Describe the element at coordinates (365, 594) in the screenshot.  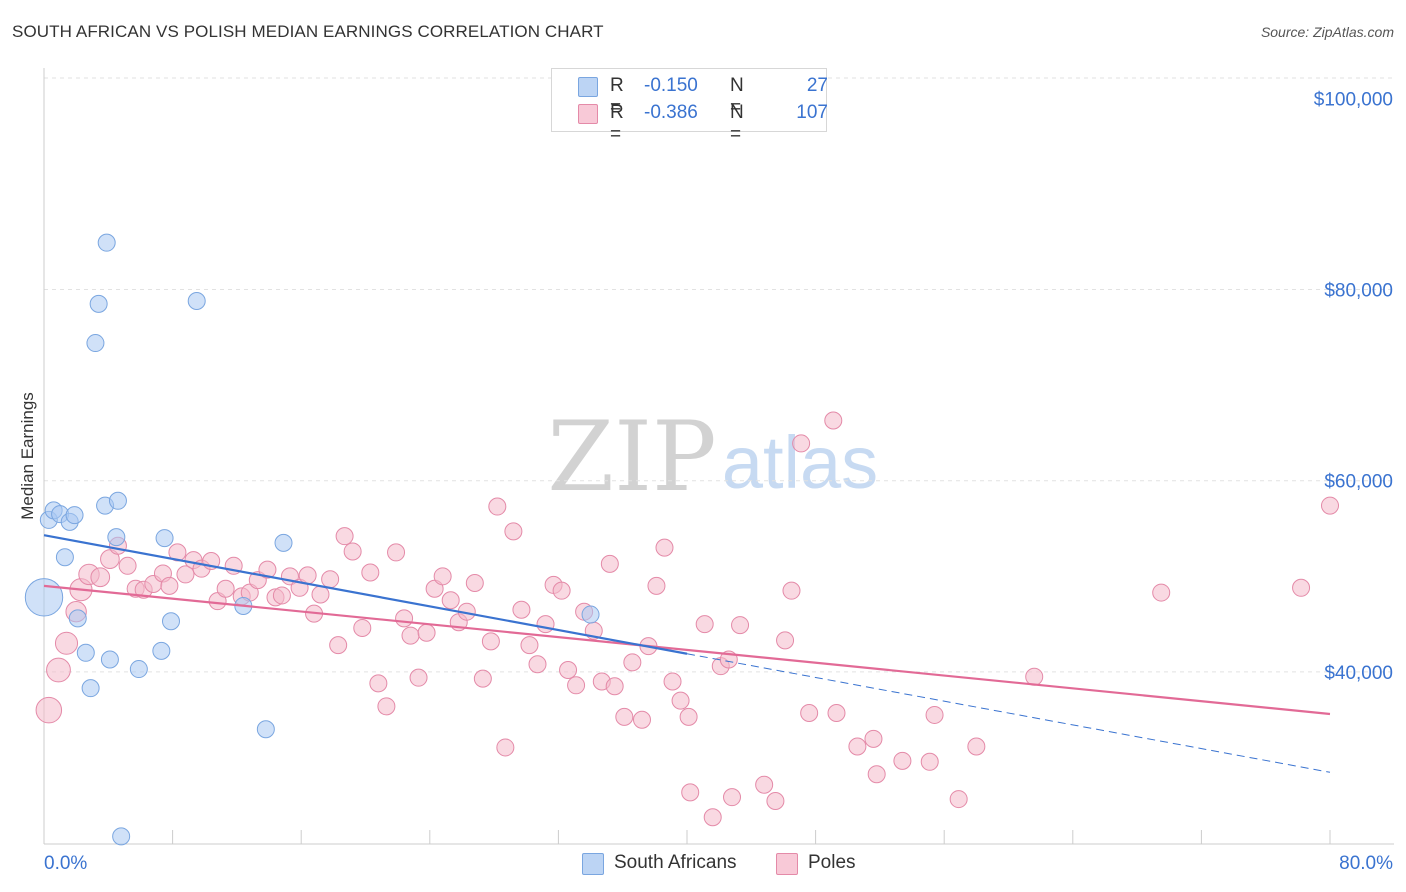
I see `south-africans-trend-line` at that location.